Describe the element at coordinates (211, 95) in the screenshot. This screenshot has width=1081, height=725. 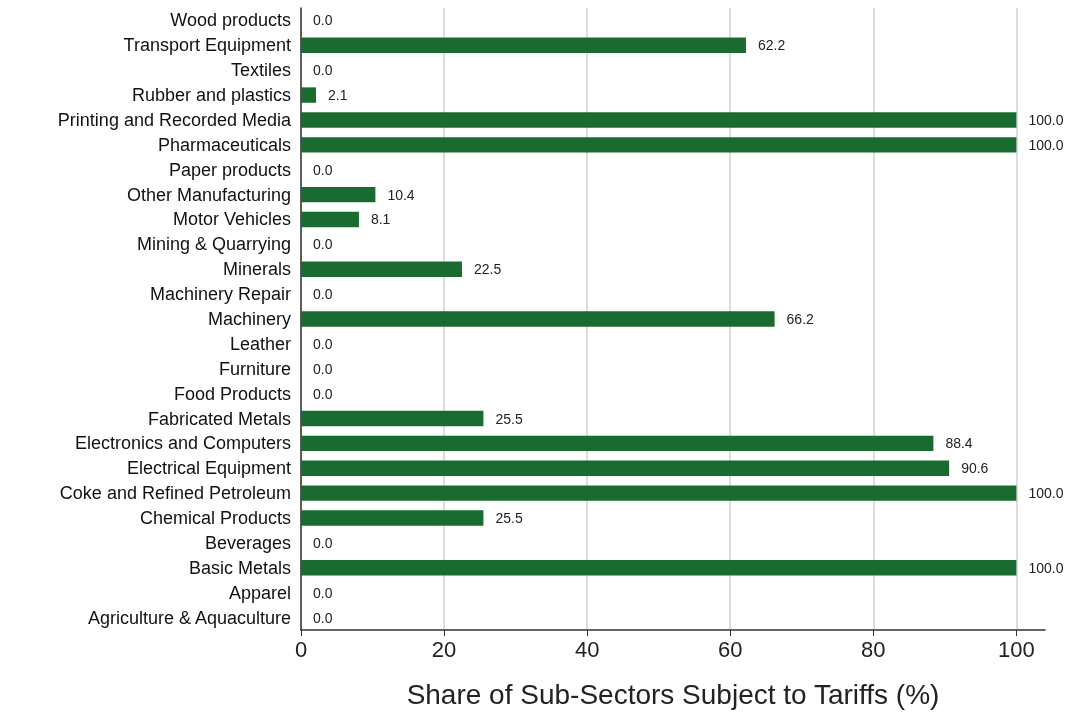
I see `y-tick-label: Rubber and plastics` at that location.